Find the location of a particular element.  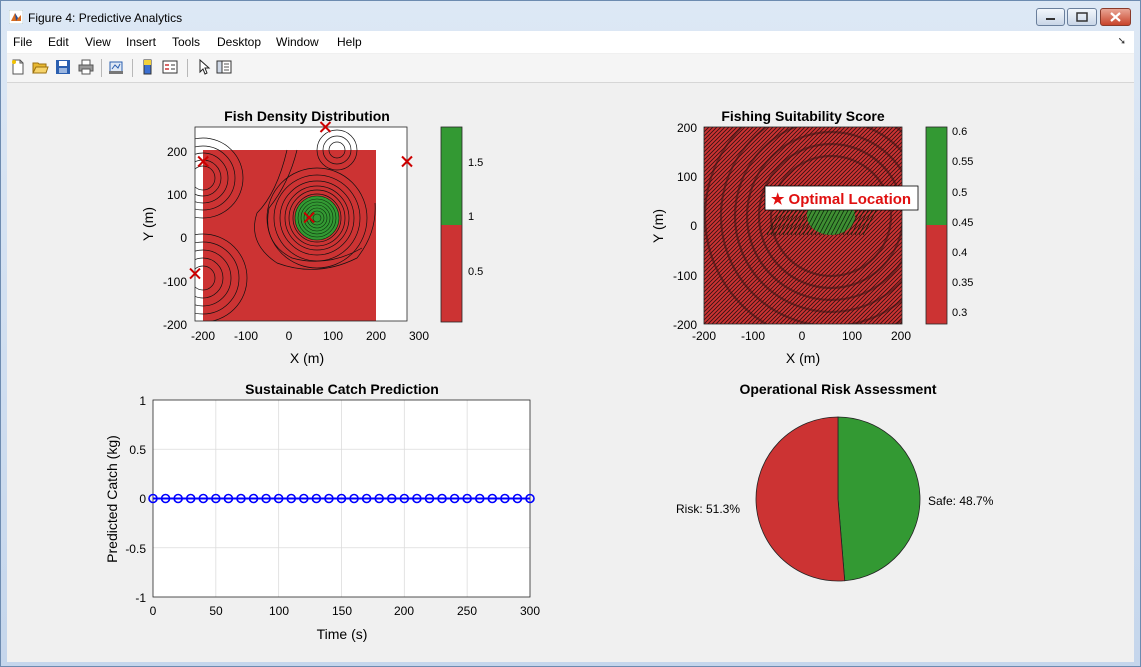

menu-desktop: Desktop is located at coordinates (239, 42).